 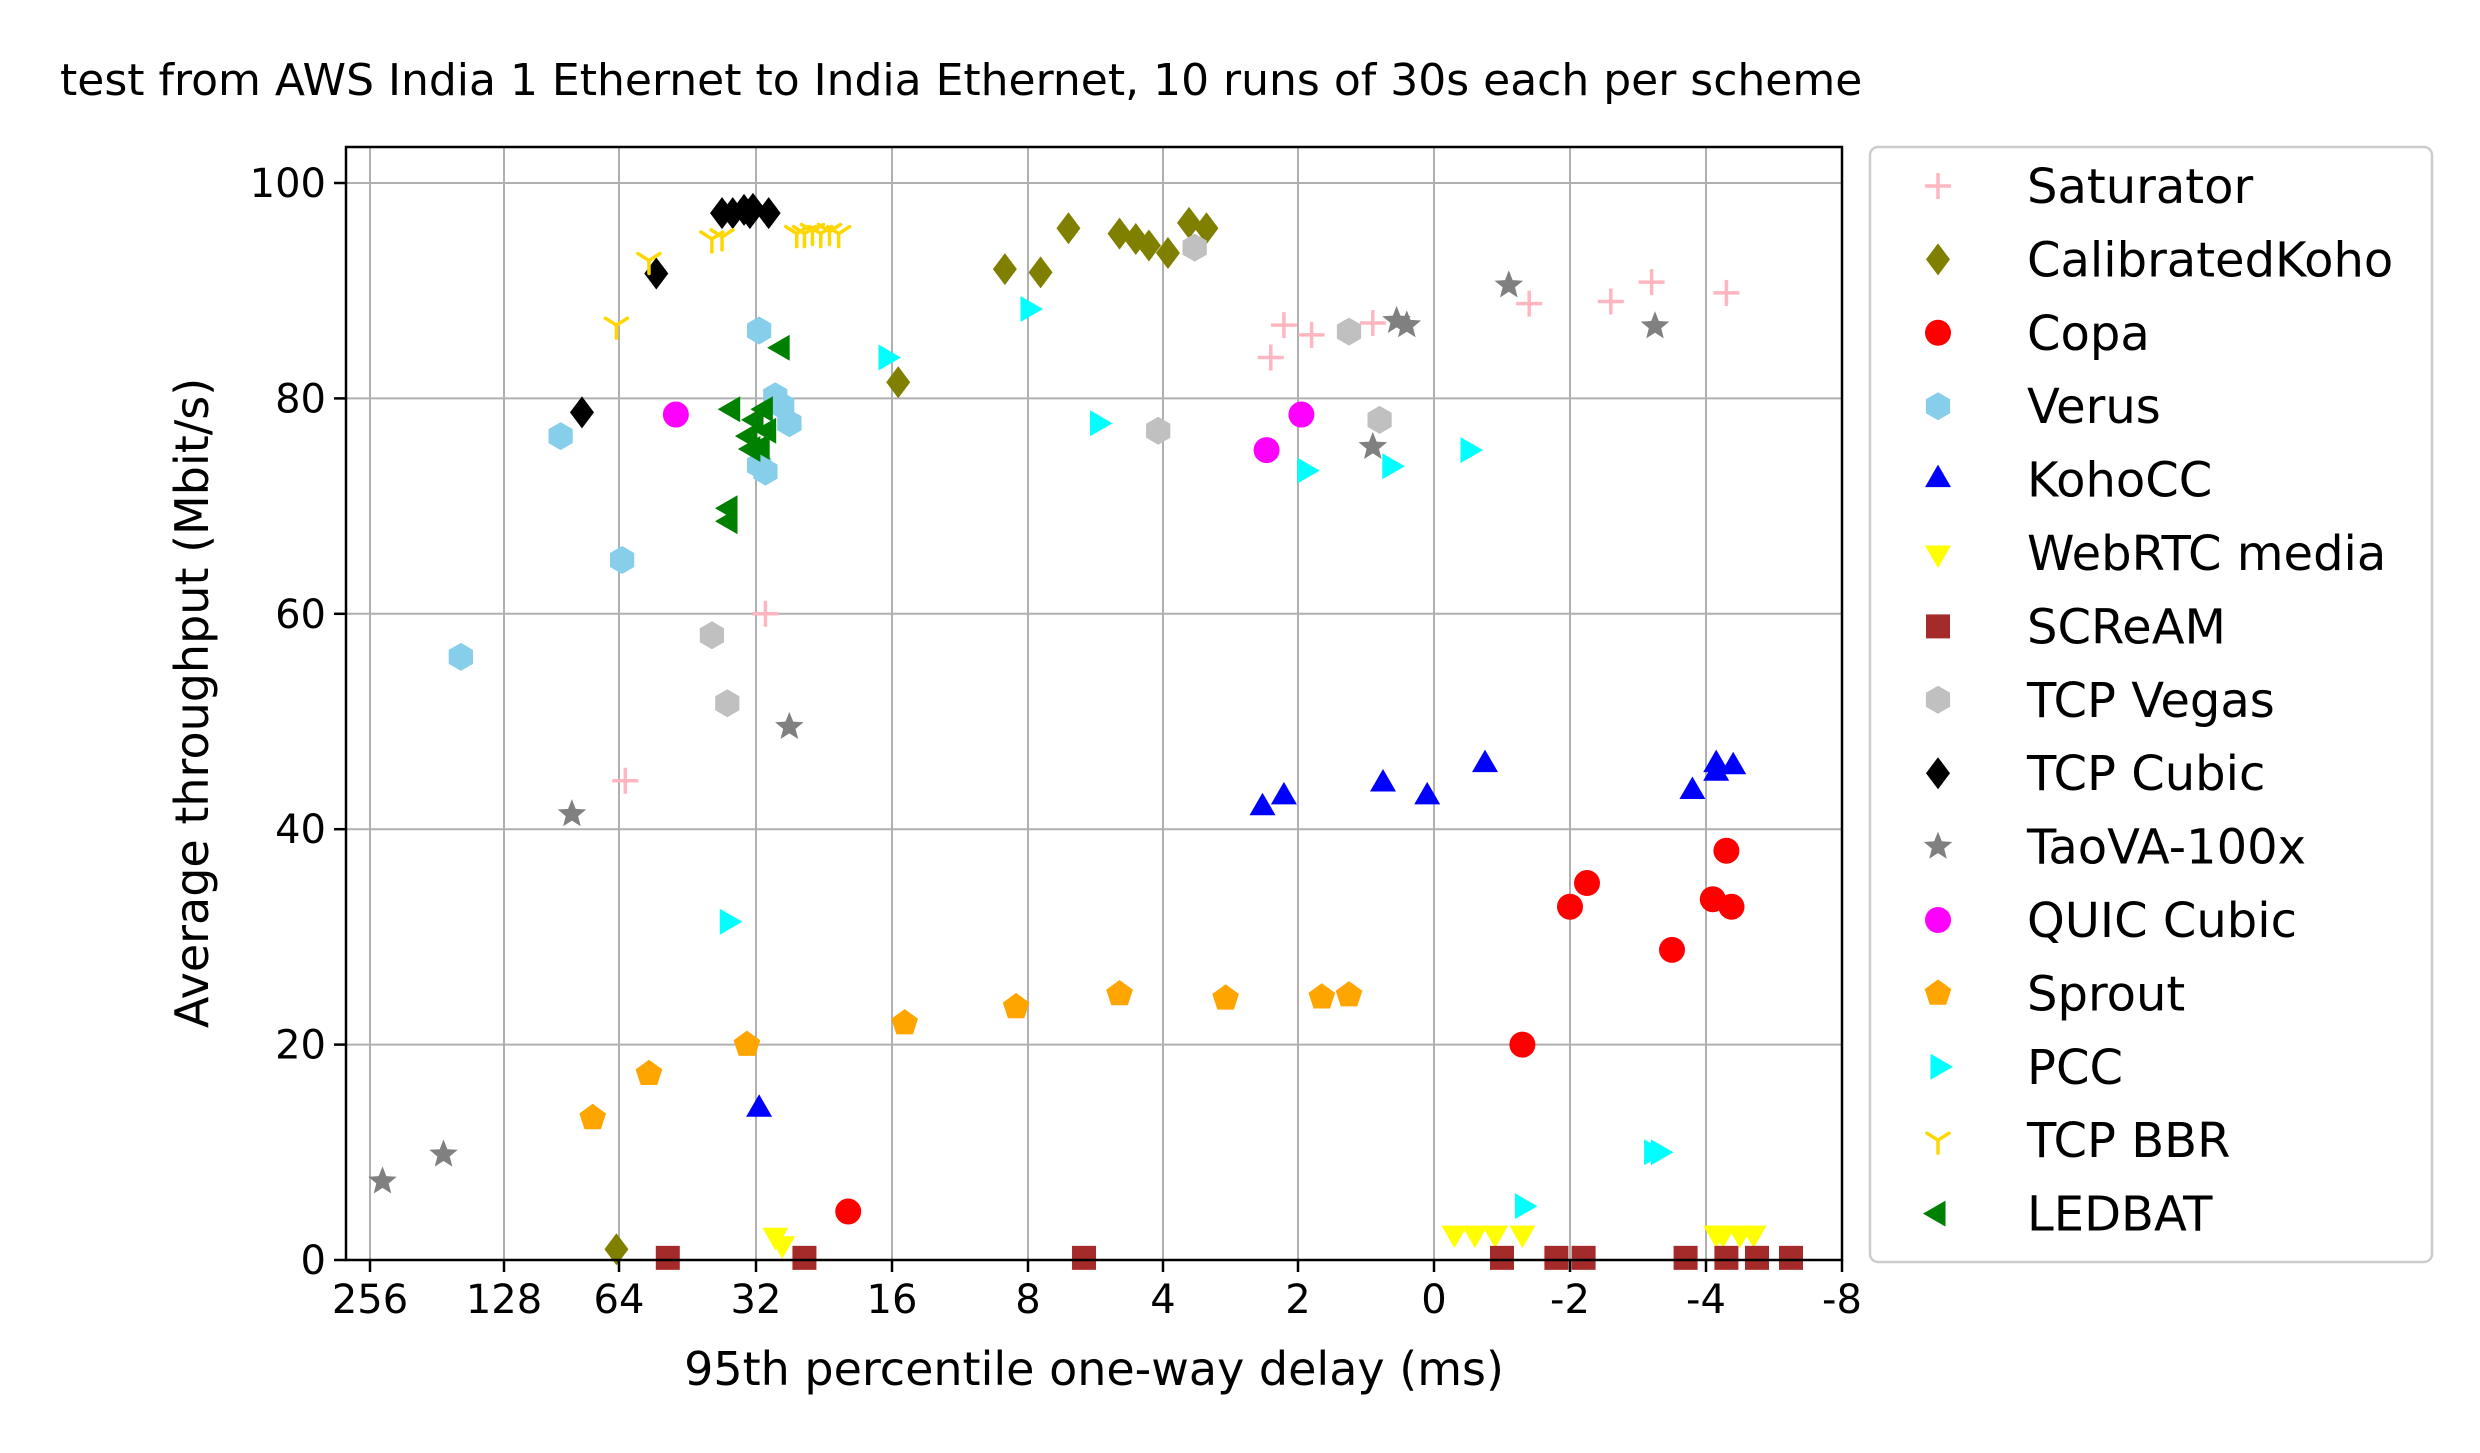 What do you see at coordinates (1297, 1300) in the screenshot?
I see `x-tick-label: 2` at bounding box center [1297, 1300].